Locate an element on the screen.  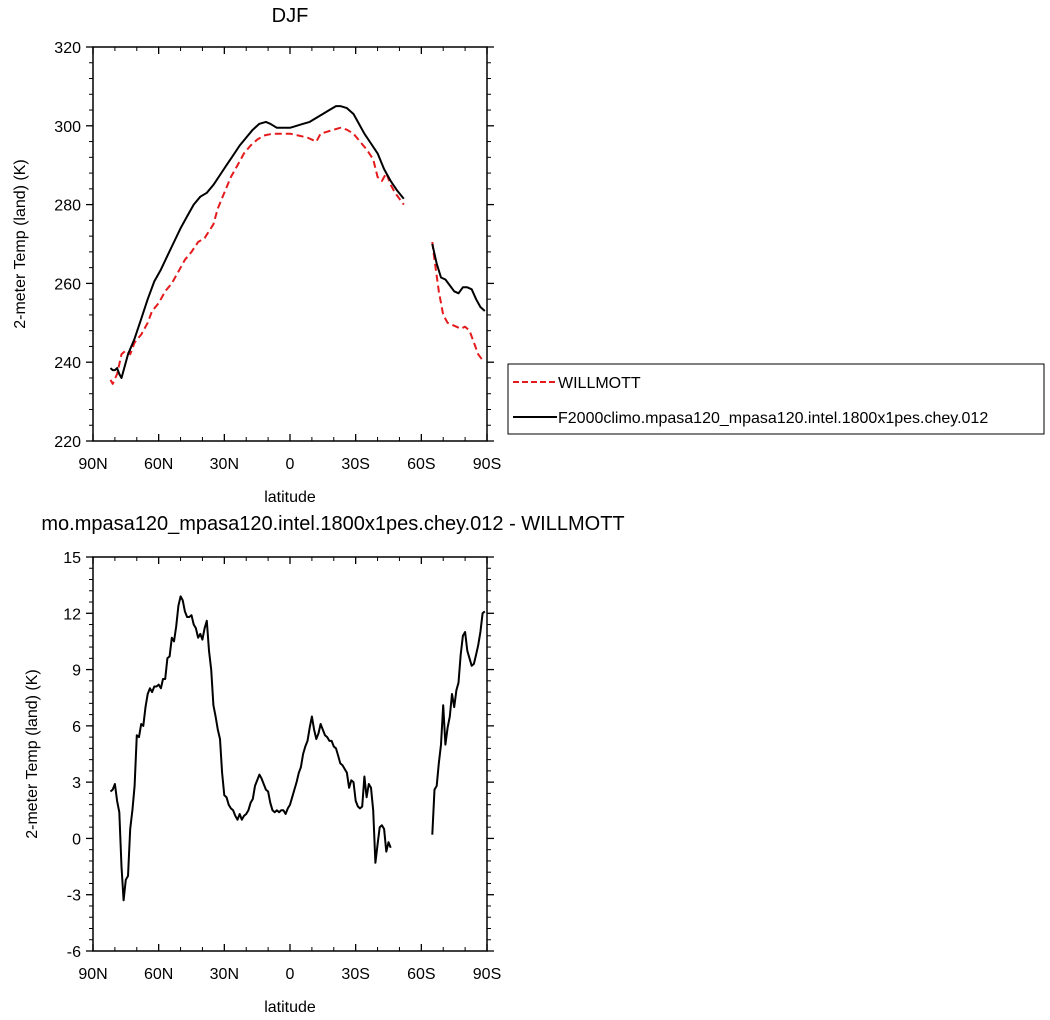
y-tick-label: -3 is located at coordinates (74, 896).